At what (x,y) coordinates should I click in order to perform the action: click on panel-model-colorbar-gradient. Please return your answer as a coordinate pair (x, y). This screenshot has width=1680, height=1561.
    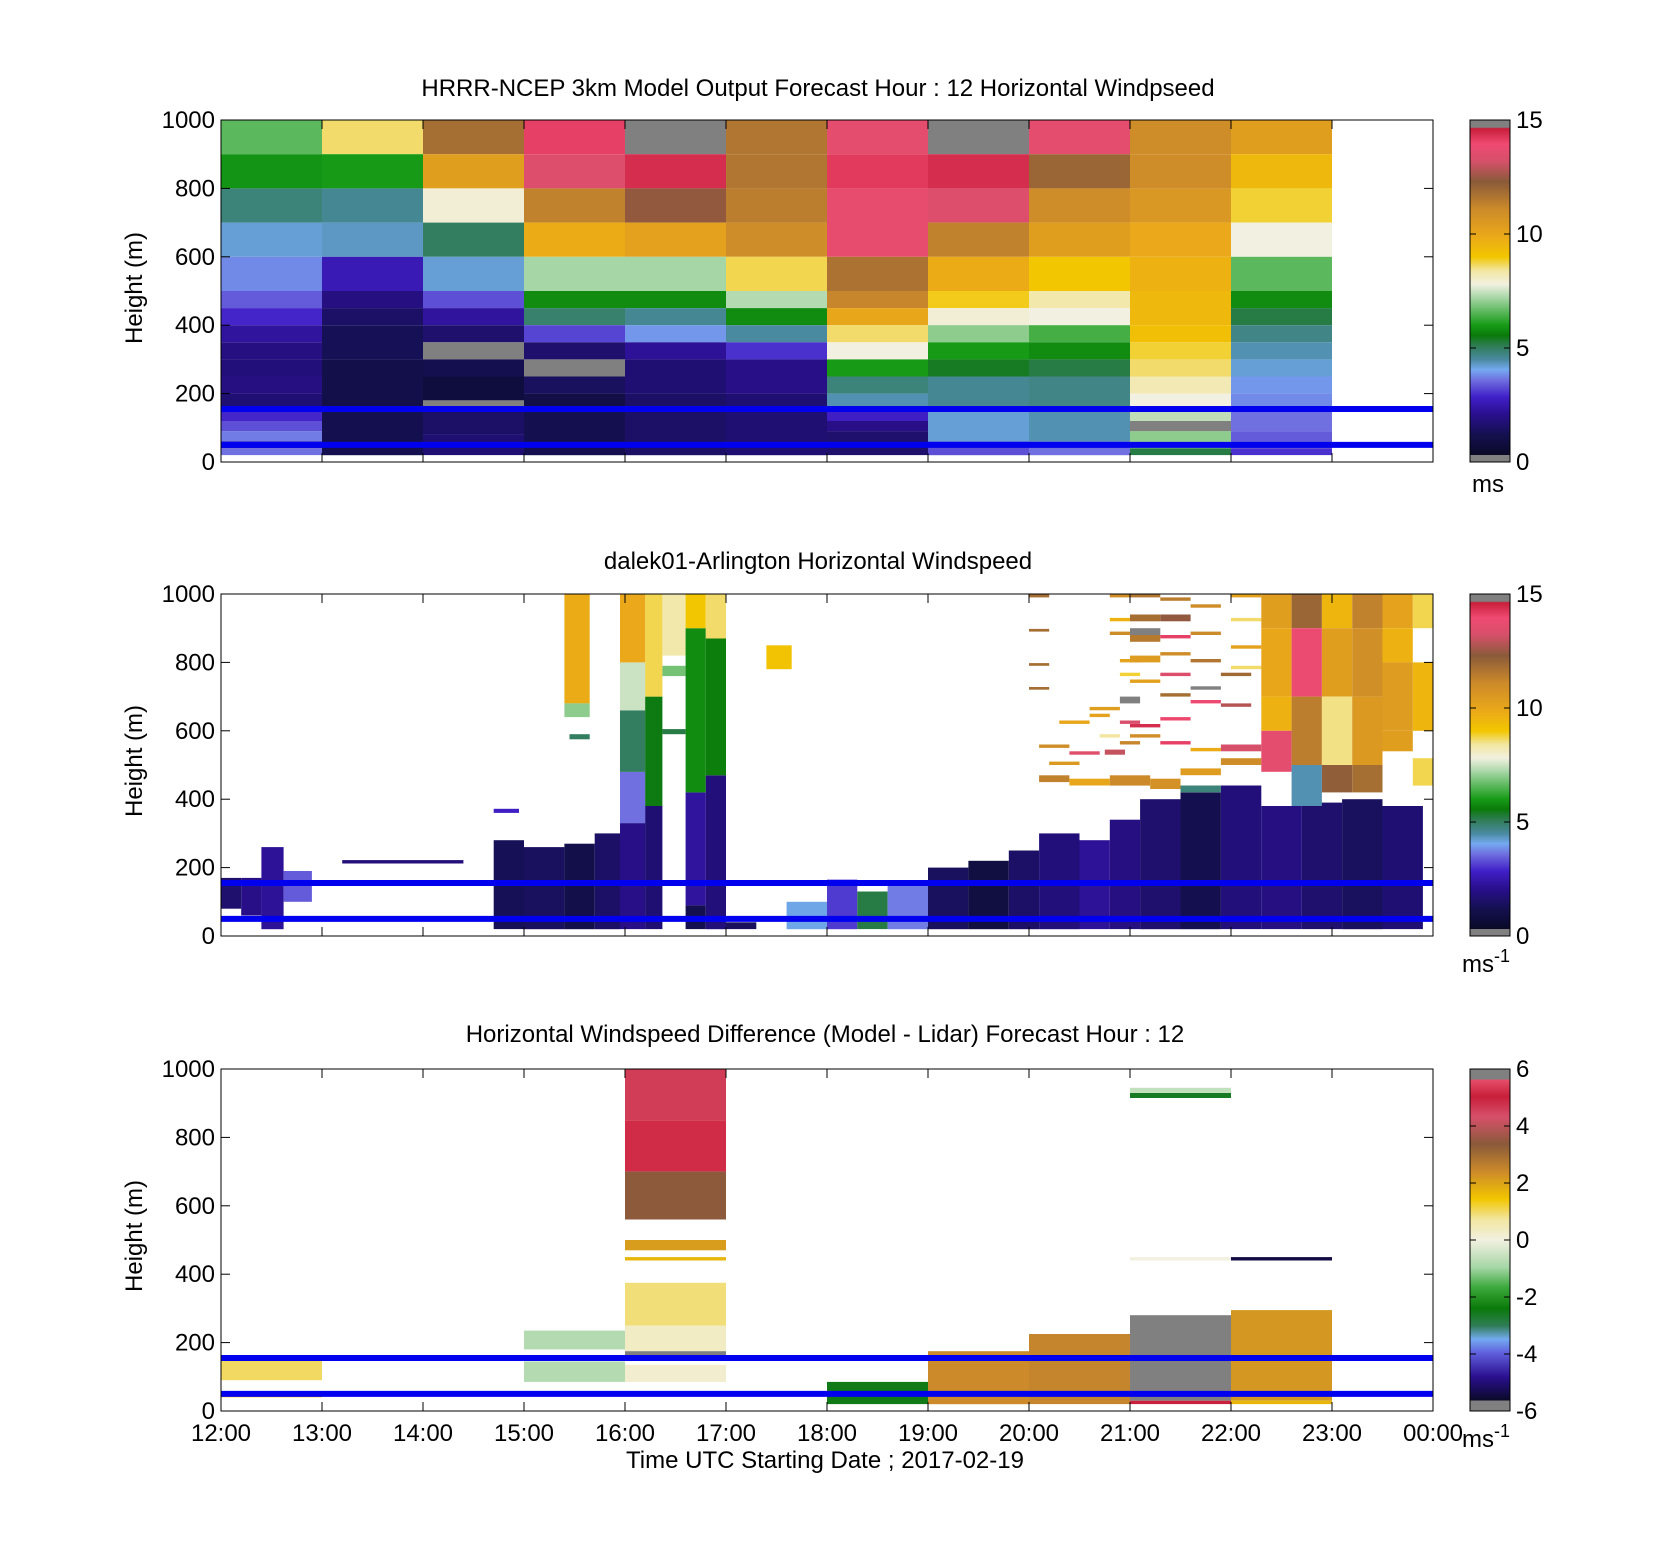
    Looking at the image, I should click on (1490, 291).